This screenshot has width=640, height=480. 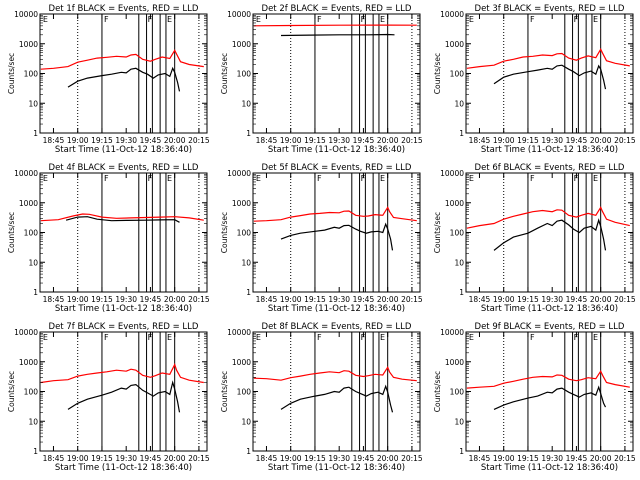 I want to click on panel-title: Det 5f BLACK = Events, RED = LLD, so click(x=337, y=168).